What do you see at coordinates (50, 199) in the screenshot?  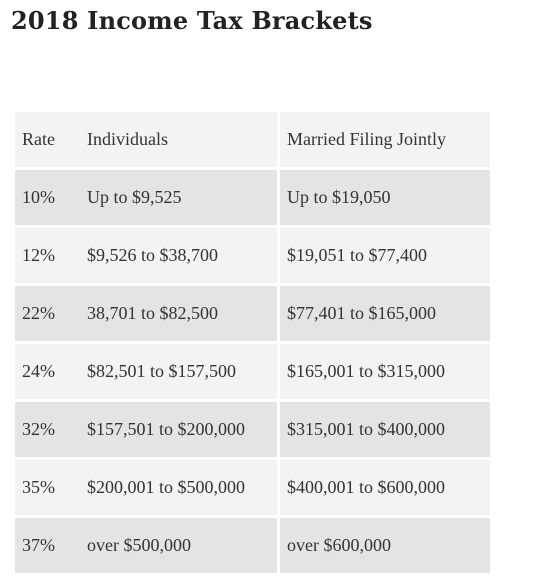 I see `rate-cell: 10%` at bounding box center [50, 199].